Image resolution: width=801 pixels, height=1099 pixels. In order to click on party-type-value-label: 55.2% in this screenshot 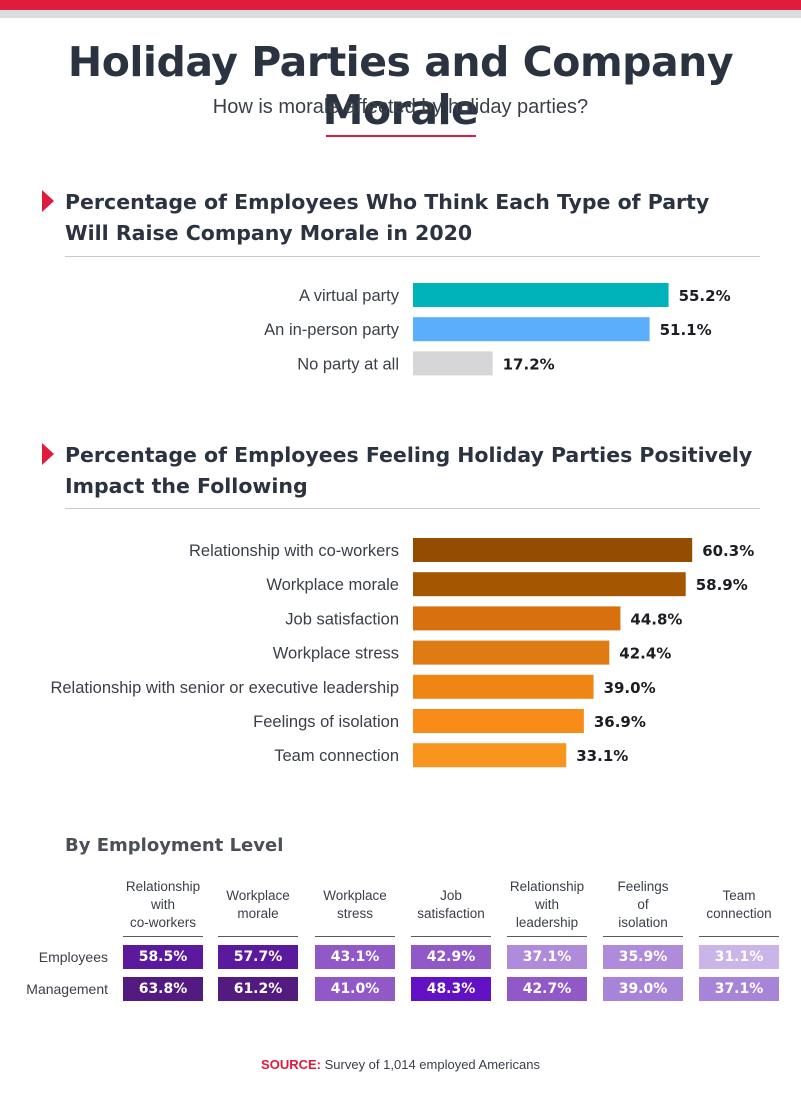, I will do `click(705, 296)`.